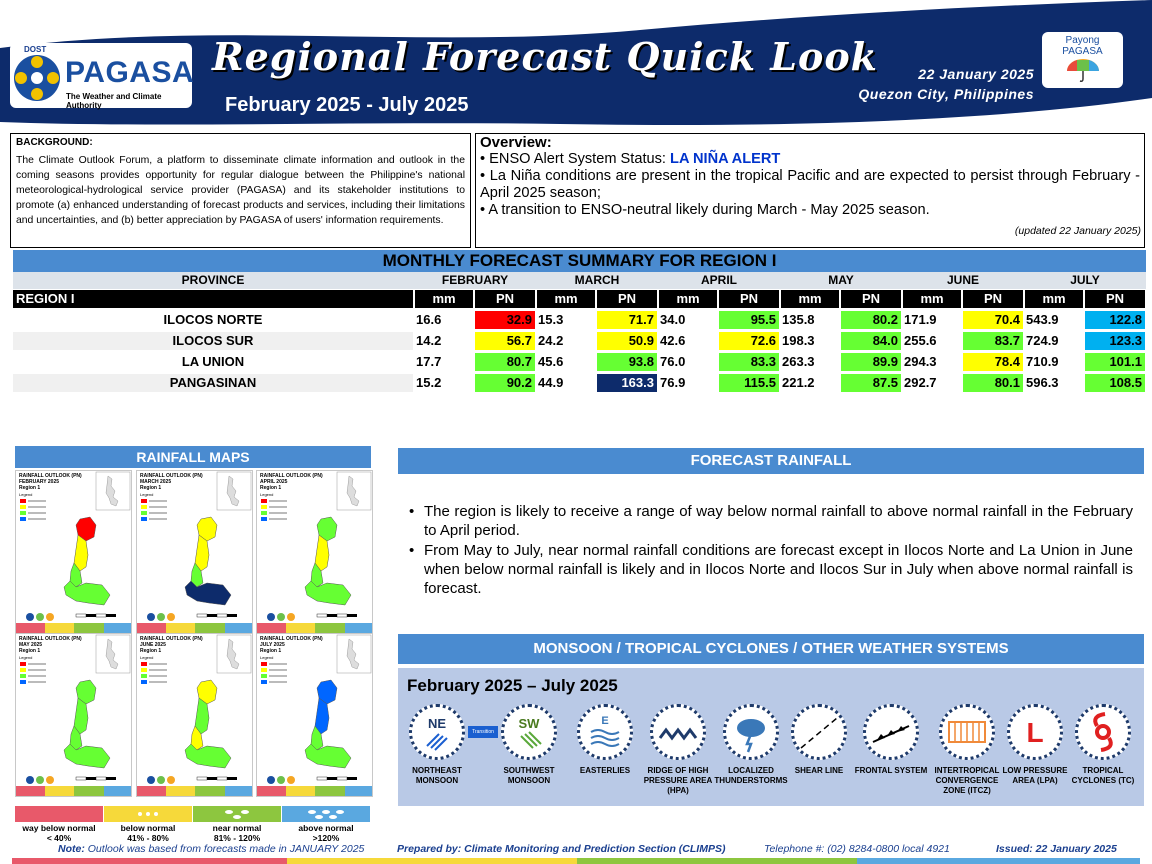 The image size is (1152, 864). I want to click on weather-system-item: RIDGE OF HIGH PRESSURE AREA (HPA), so click(678, 750).